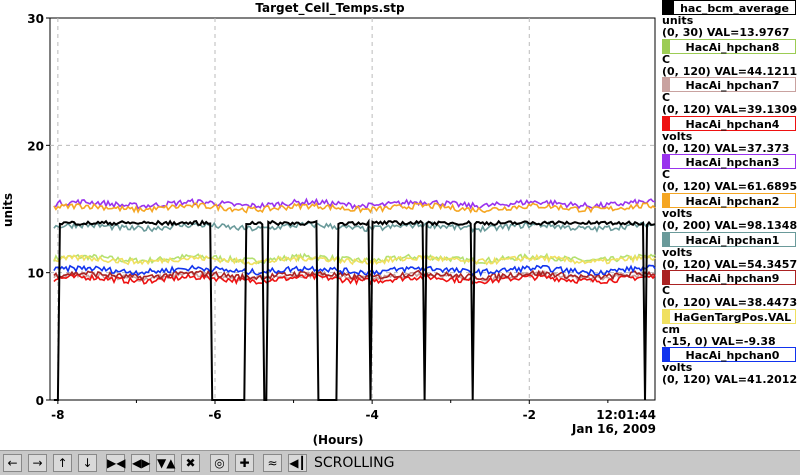 The width and height of the screenshot is (800, 475). What do you see at coordinates (354, 275) in the screenshot?
I see `series-line-hacai-hpchan9` at bounding box center [354, 275].